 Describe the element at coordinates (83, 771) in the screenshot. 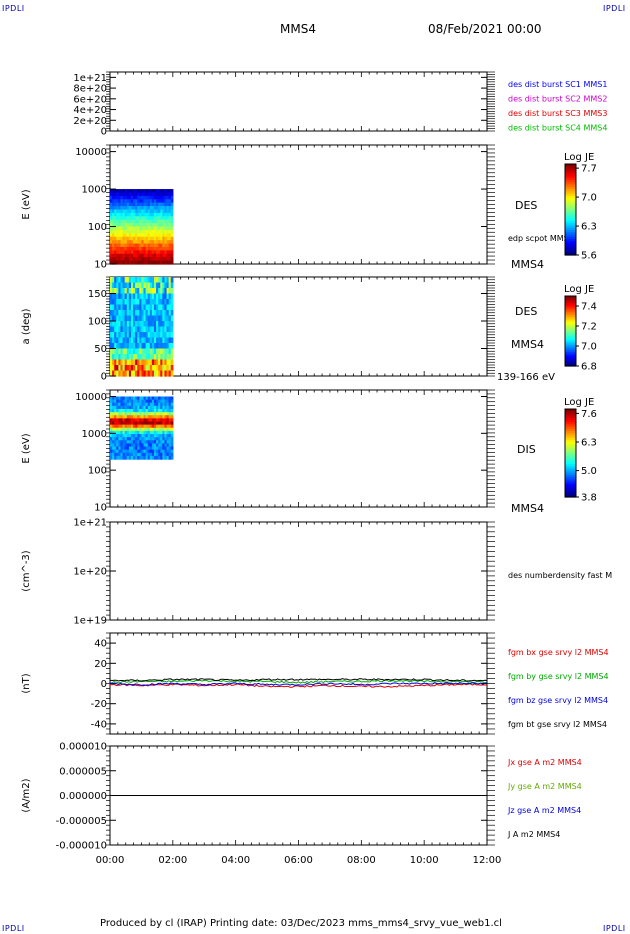

I see `y-tick-label: 0.000005` at that location.